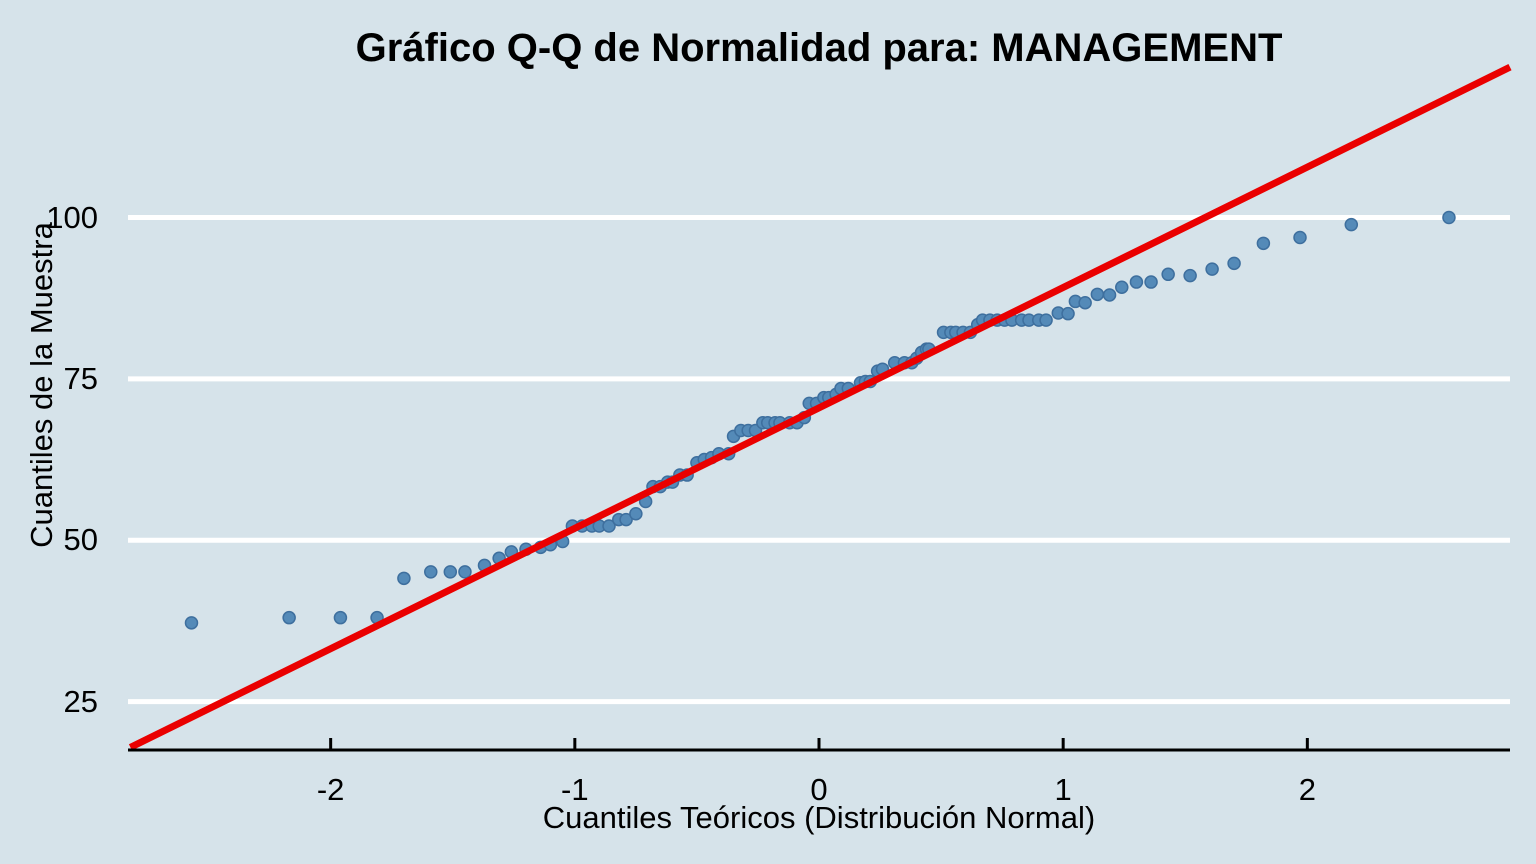 The image size is (1536, 864). I want to click on y-tick-label-25: 25, so click(80, 701).